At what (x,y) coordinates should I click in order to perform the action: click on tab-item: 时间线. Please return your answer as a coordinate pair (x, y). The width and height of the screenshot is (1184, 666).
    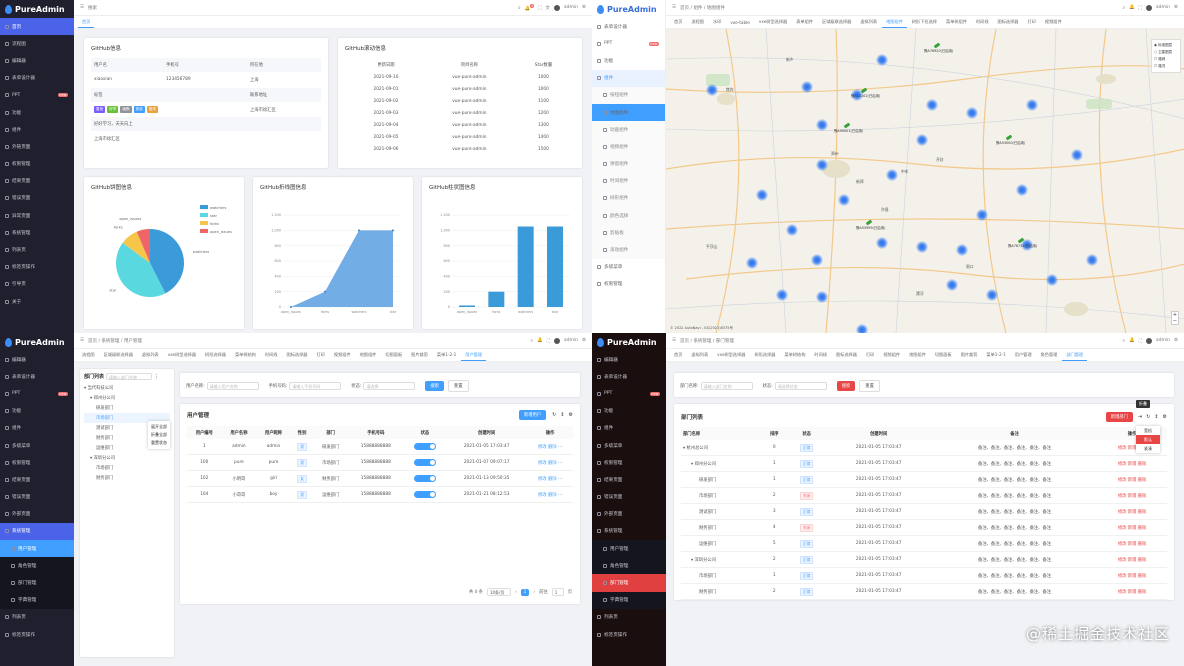
    Looking at the image, I should click on (271, 354).